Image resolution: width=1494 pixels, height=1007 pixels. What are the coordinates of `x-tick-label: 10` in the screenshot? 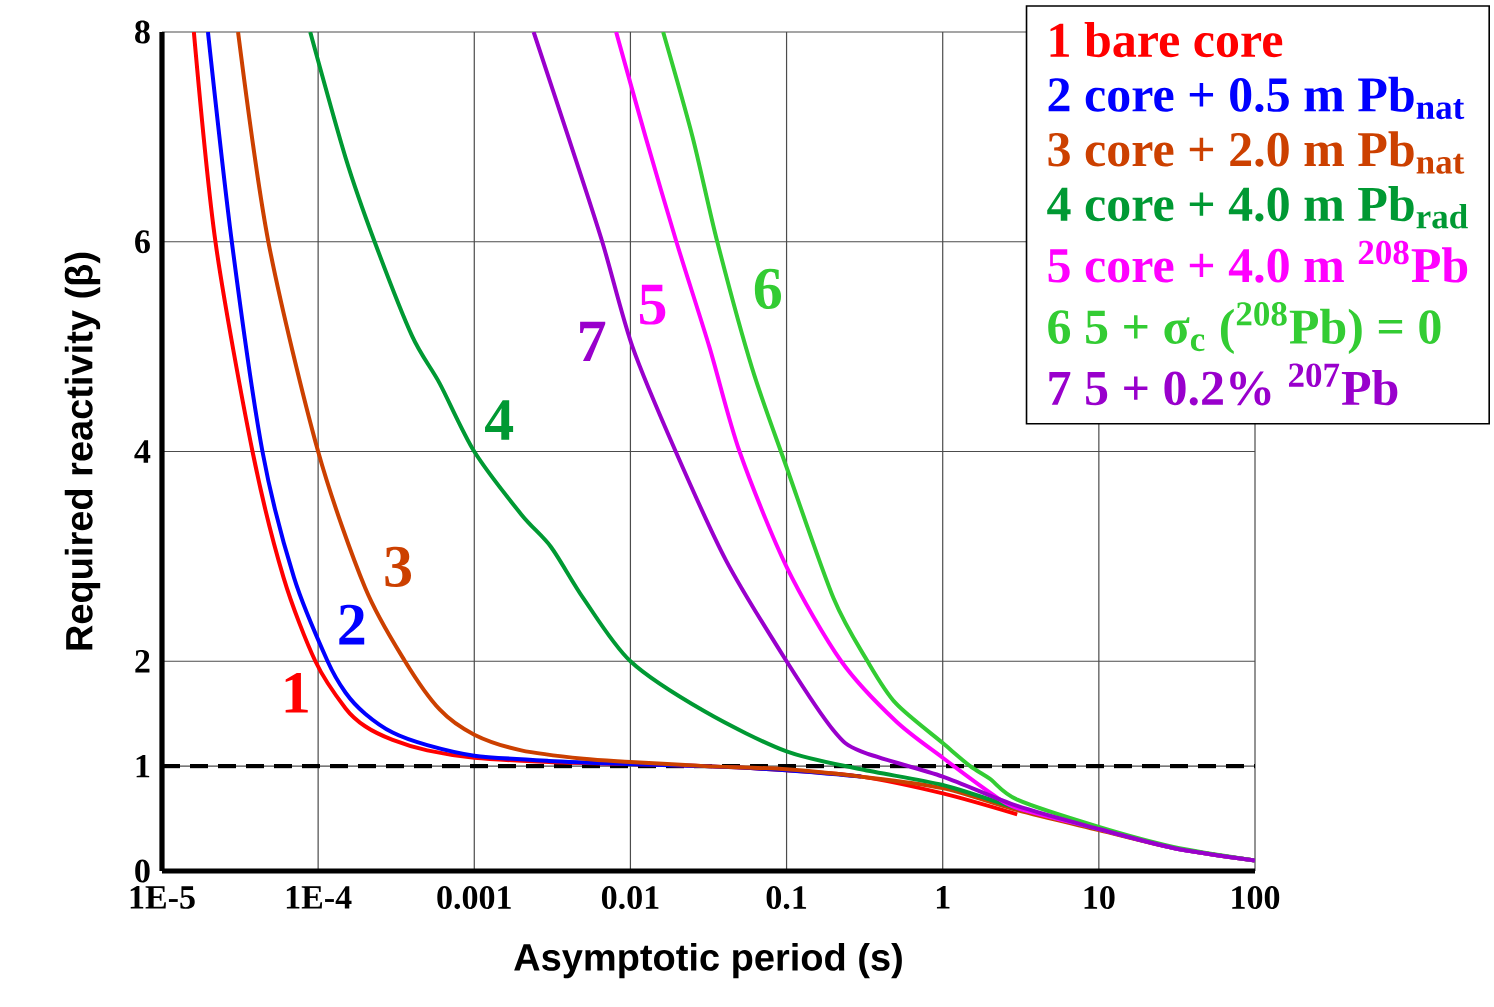 It's located at (1099, 898).